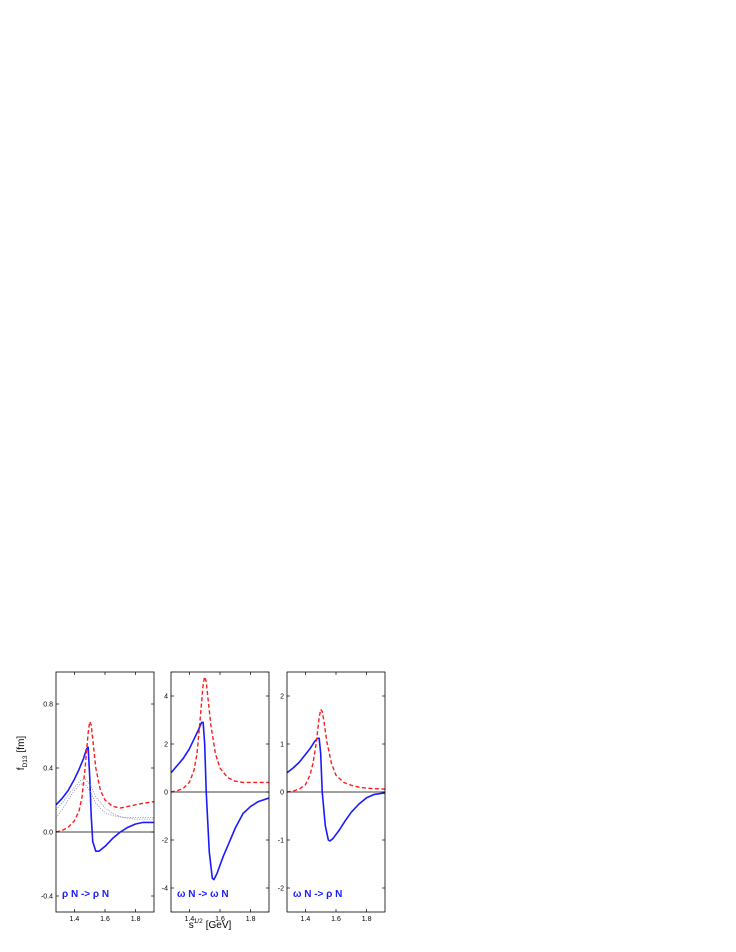 The height and width of the screenshot is (952, 736). I want to click on y-axis-title-main: f, so click(21, 768).